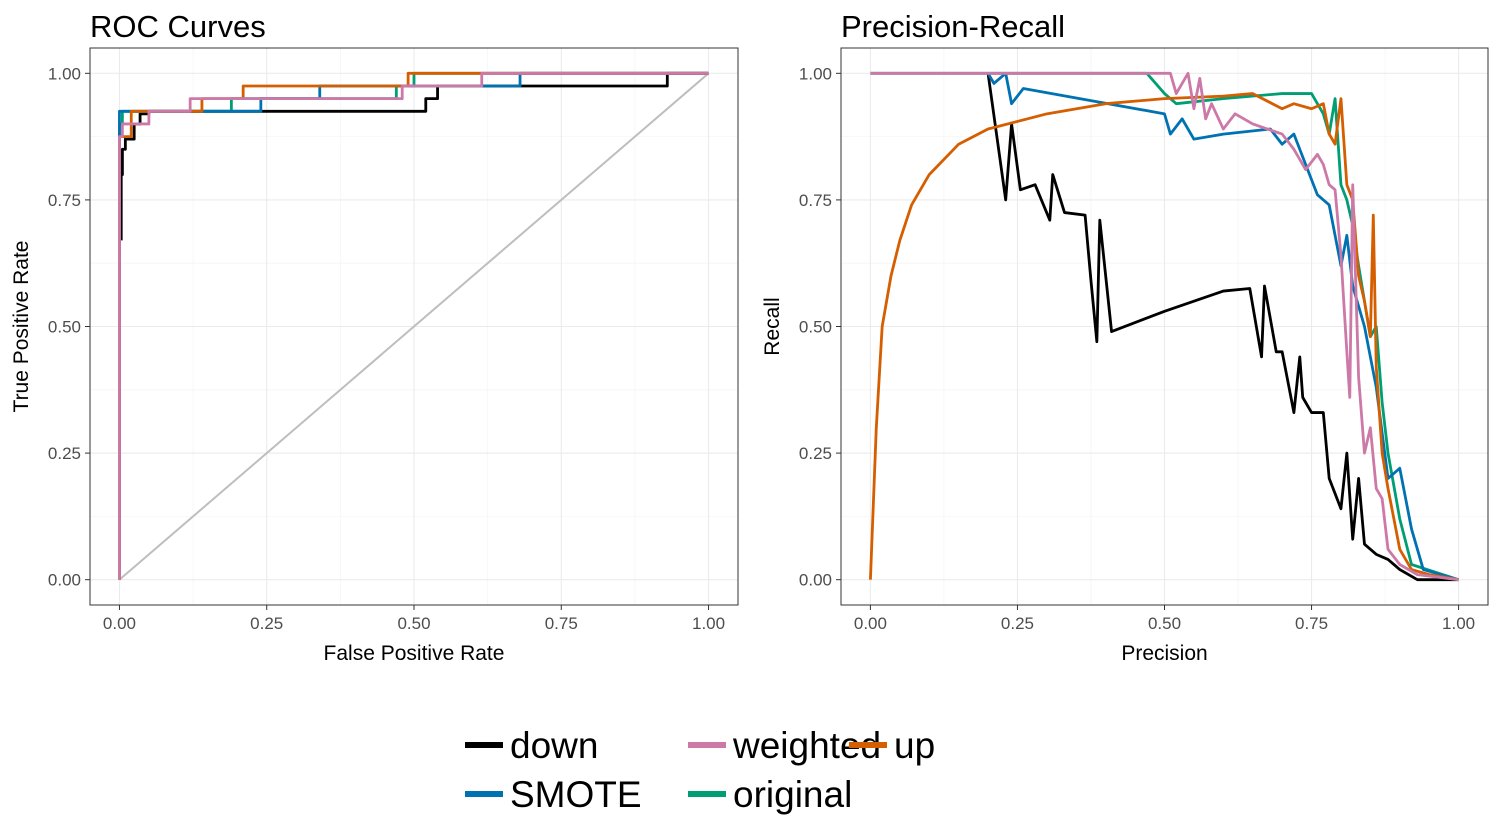 This screenshot has width=1500, height=840. What do you see at coordinates (792, 794) in the screenshot?
I see `legend-label-original: original` at bounding box center [792, 794].